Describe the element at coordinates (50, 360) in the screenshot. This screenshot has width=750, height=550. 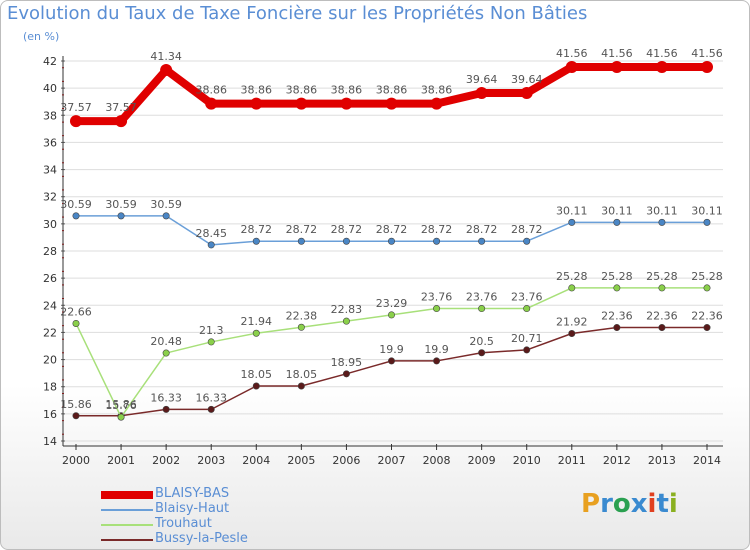
I see `y-tick-label: 20` at that location.